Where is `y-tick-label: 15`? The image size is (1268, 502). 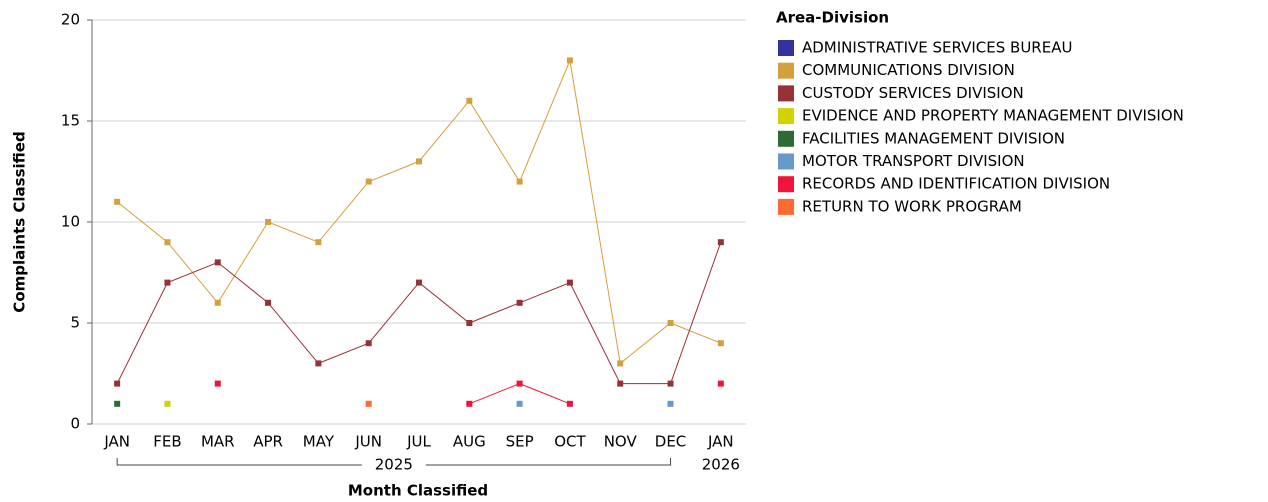
y-tick-label: 15 is located at coordinates (70, 121).